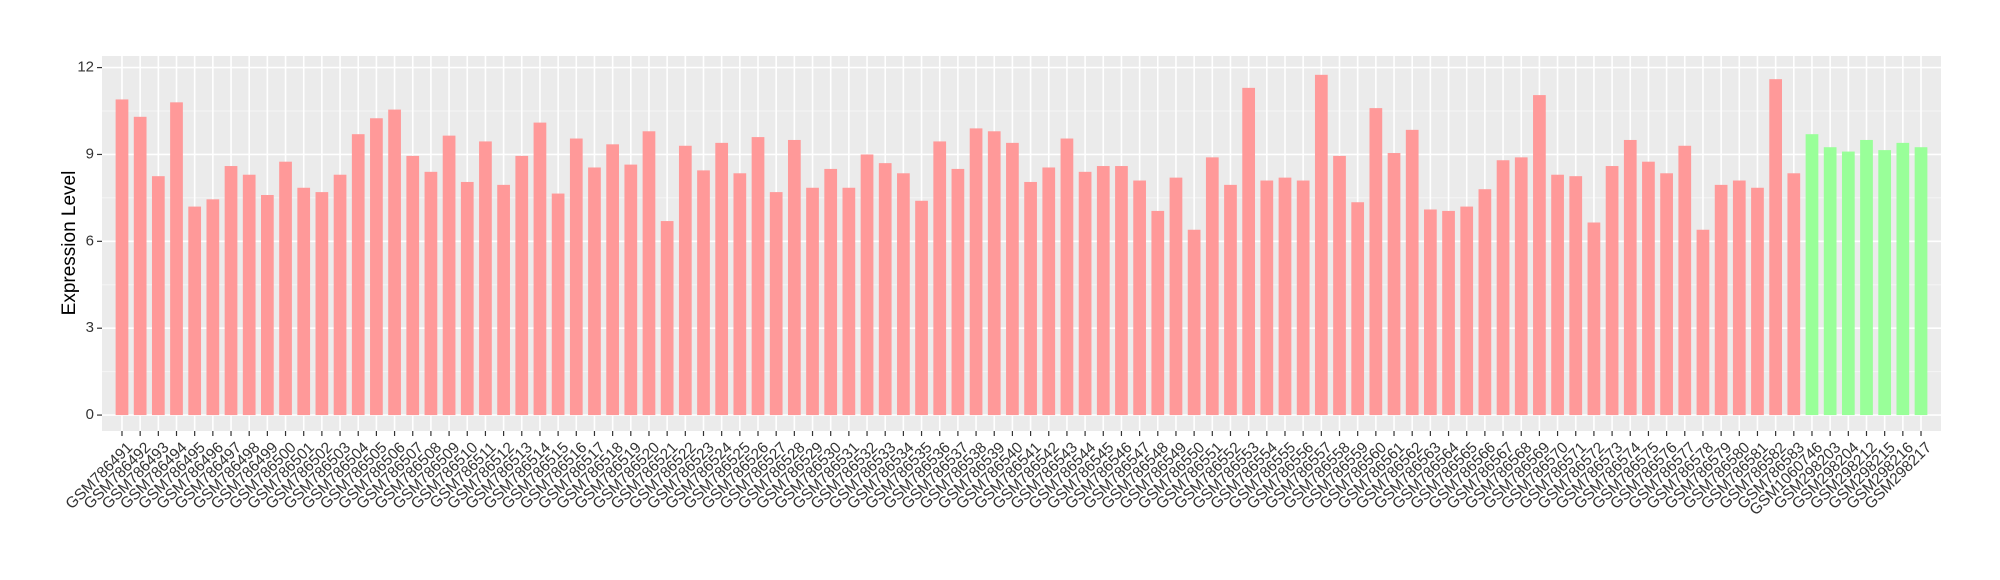 The height and width of the screenshot is (580, 2000). Describe the element at coordinates (90, 327) in the screenshot. I see `y-tick-label: 3` at that location.